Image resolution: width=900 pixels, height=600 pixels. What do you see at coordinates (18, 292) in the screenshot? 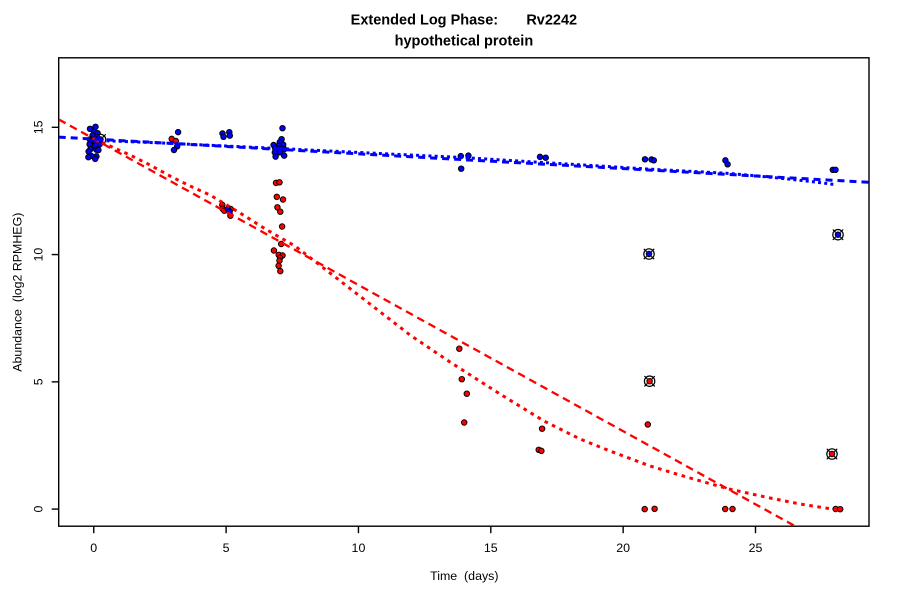
I see `svg-text: Abundance (log2 RPMHEG)` at bounding box center [18, 292].